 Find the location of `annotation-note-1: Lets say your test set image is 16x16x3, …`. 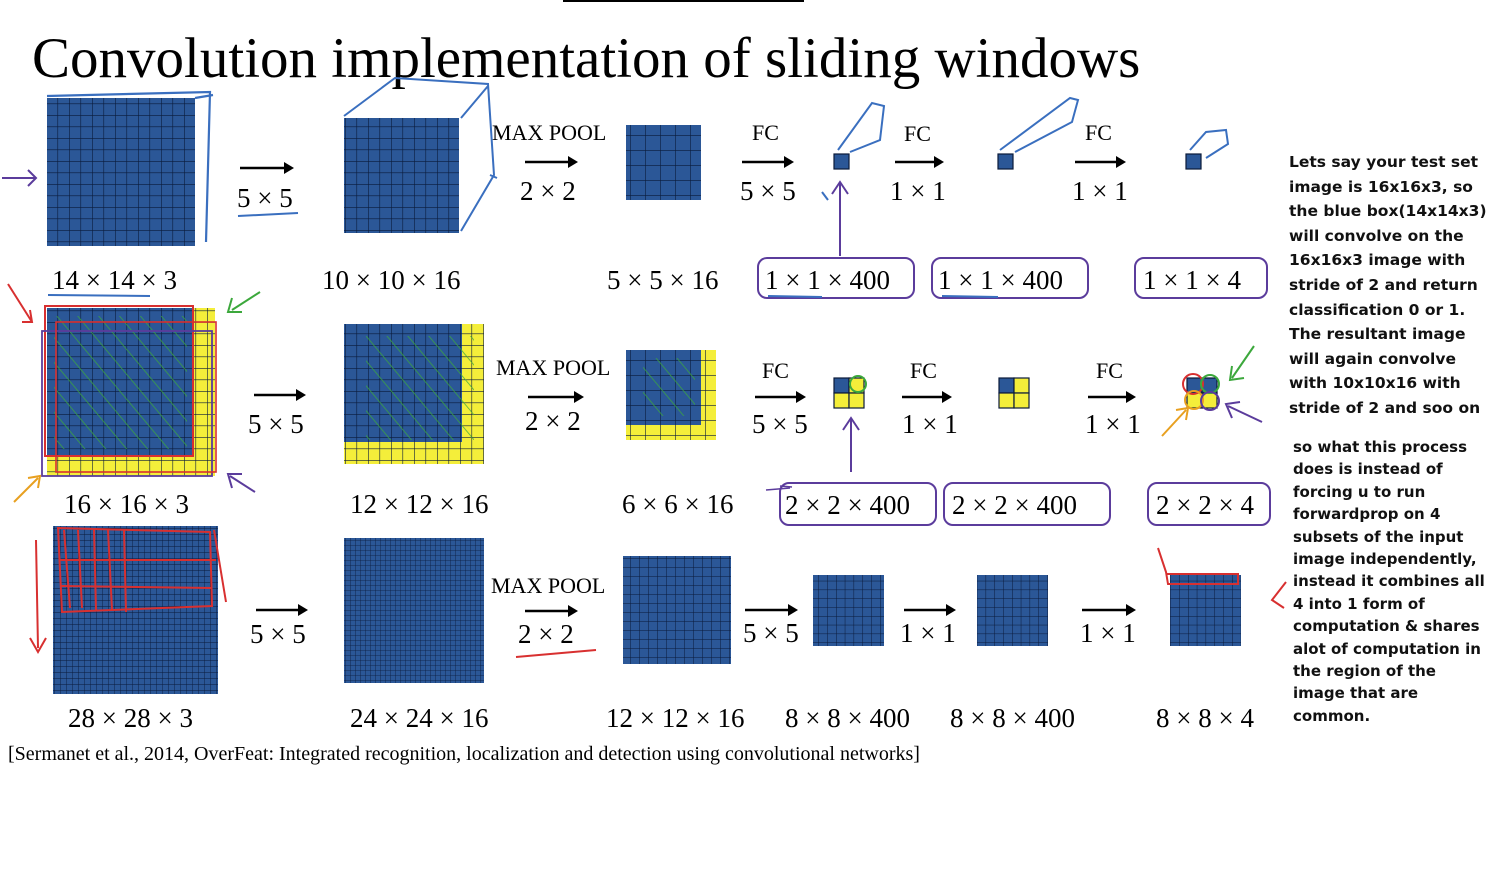

annotation-note-1: Lets say your test set image is 16x16x3, … is located at coordinates (1387, 285).